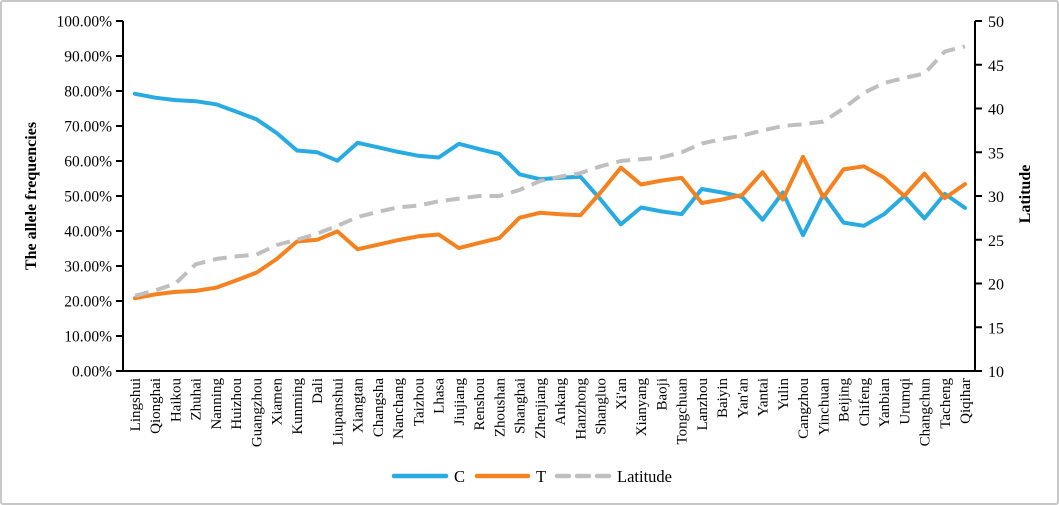 The height and width of the screenshot is (505, 1059). What do you see at coordinates (541, 476) in the screenshot?
I see `legend-label: T` at bounding box center [541, 476].